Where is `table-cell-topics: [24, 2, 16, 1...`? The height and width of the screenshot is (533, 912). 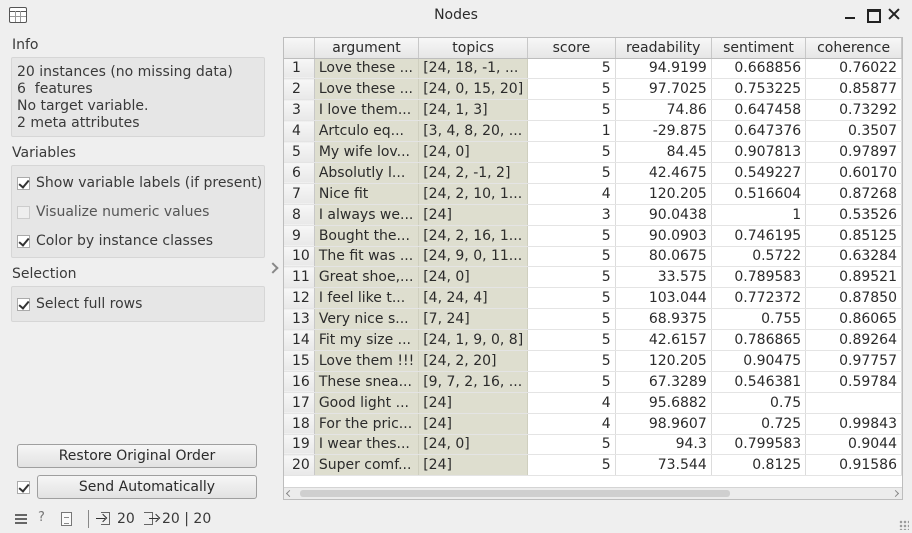 table-cell-topics: [24, 2, 16, 1... is located at coordinates (473, 236).